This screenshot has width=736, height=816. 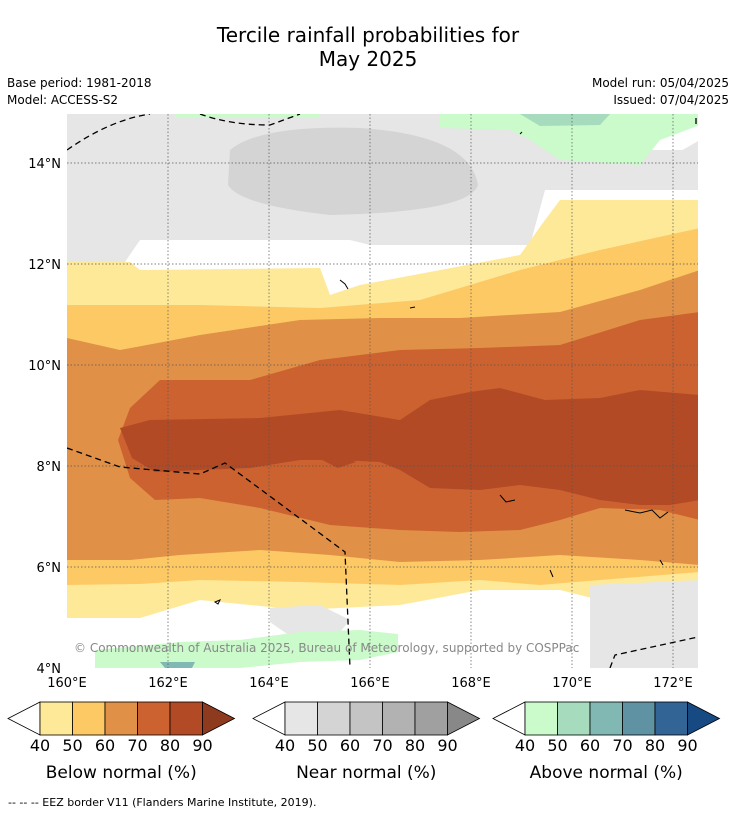 What do you see at coordinates (368, 35) in the screenshot?
I see `chart-title-line1: Tercile rainfall probabilities for` at bounding box center [368, 35].